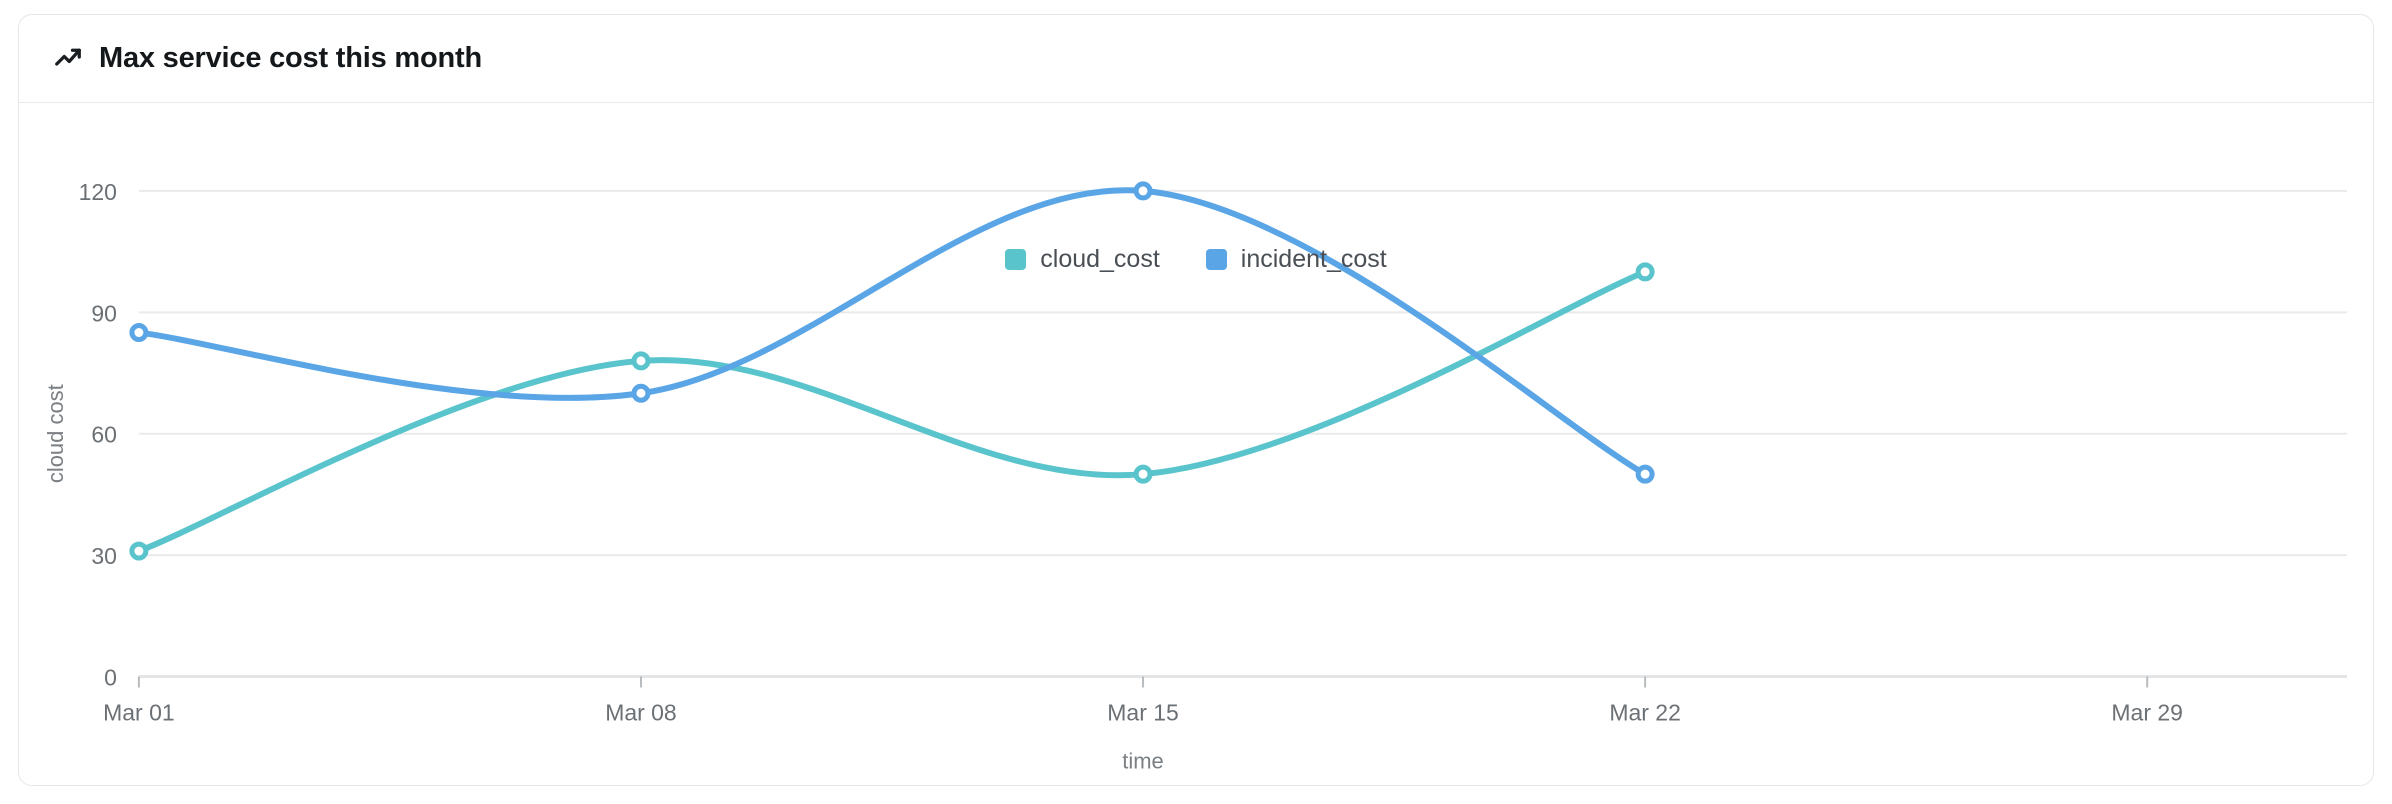  What do you see at coordinates (1143, 760) in the screenshot?
I see `x-axis-title: time` at bounding box center [1143, 760].